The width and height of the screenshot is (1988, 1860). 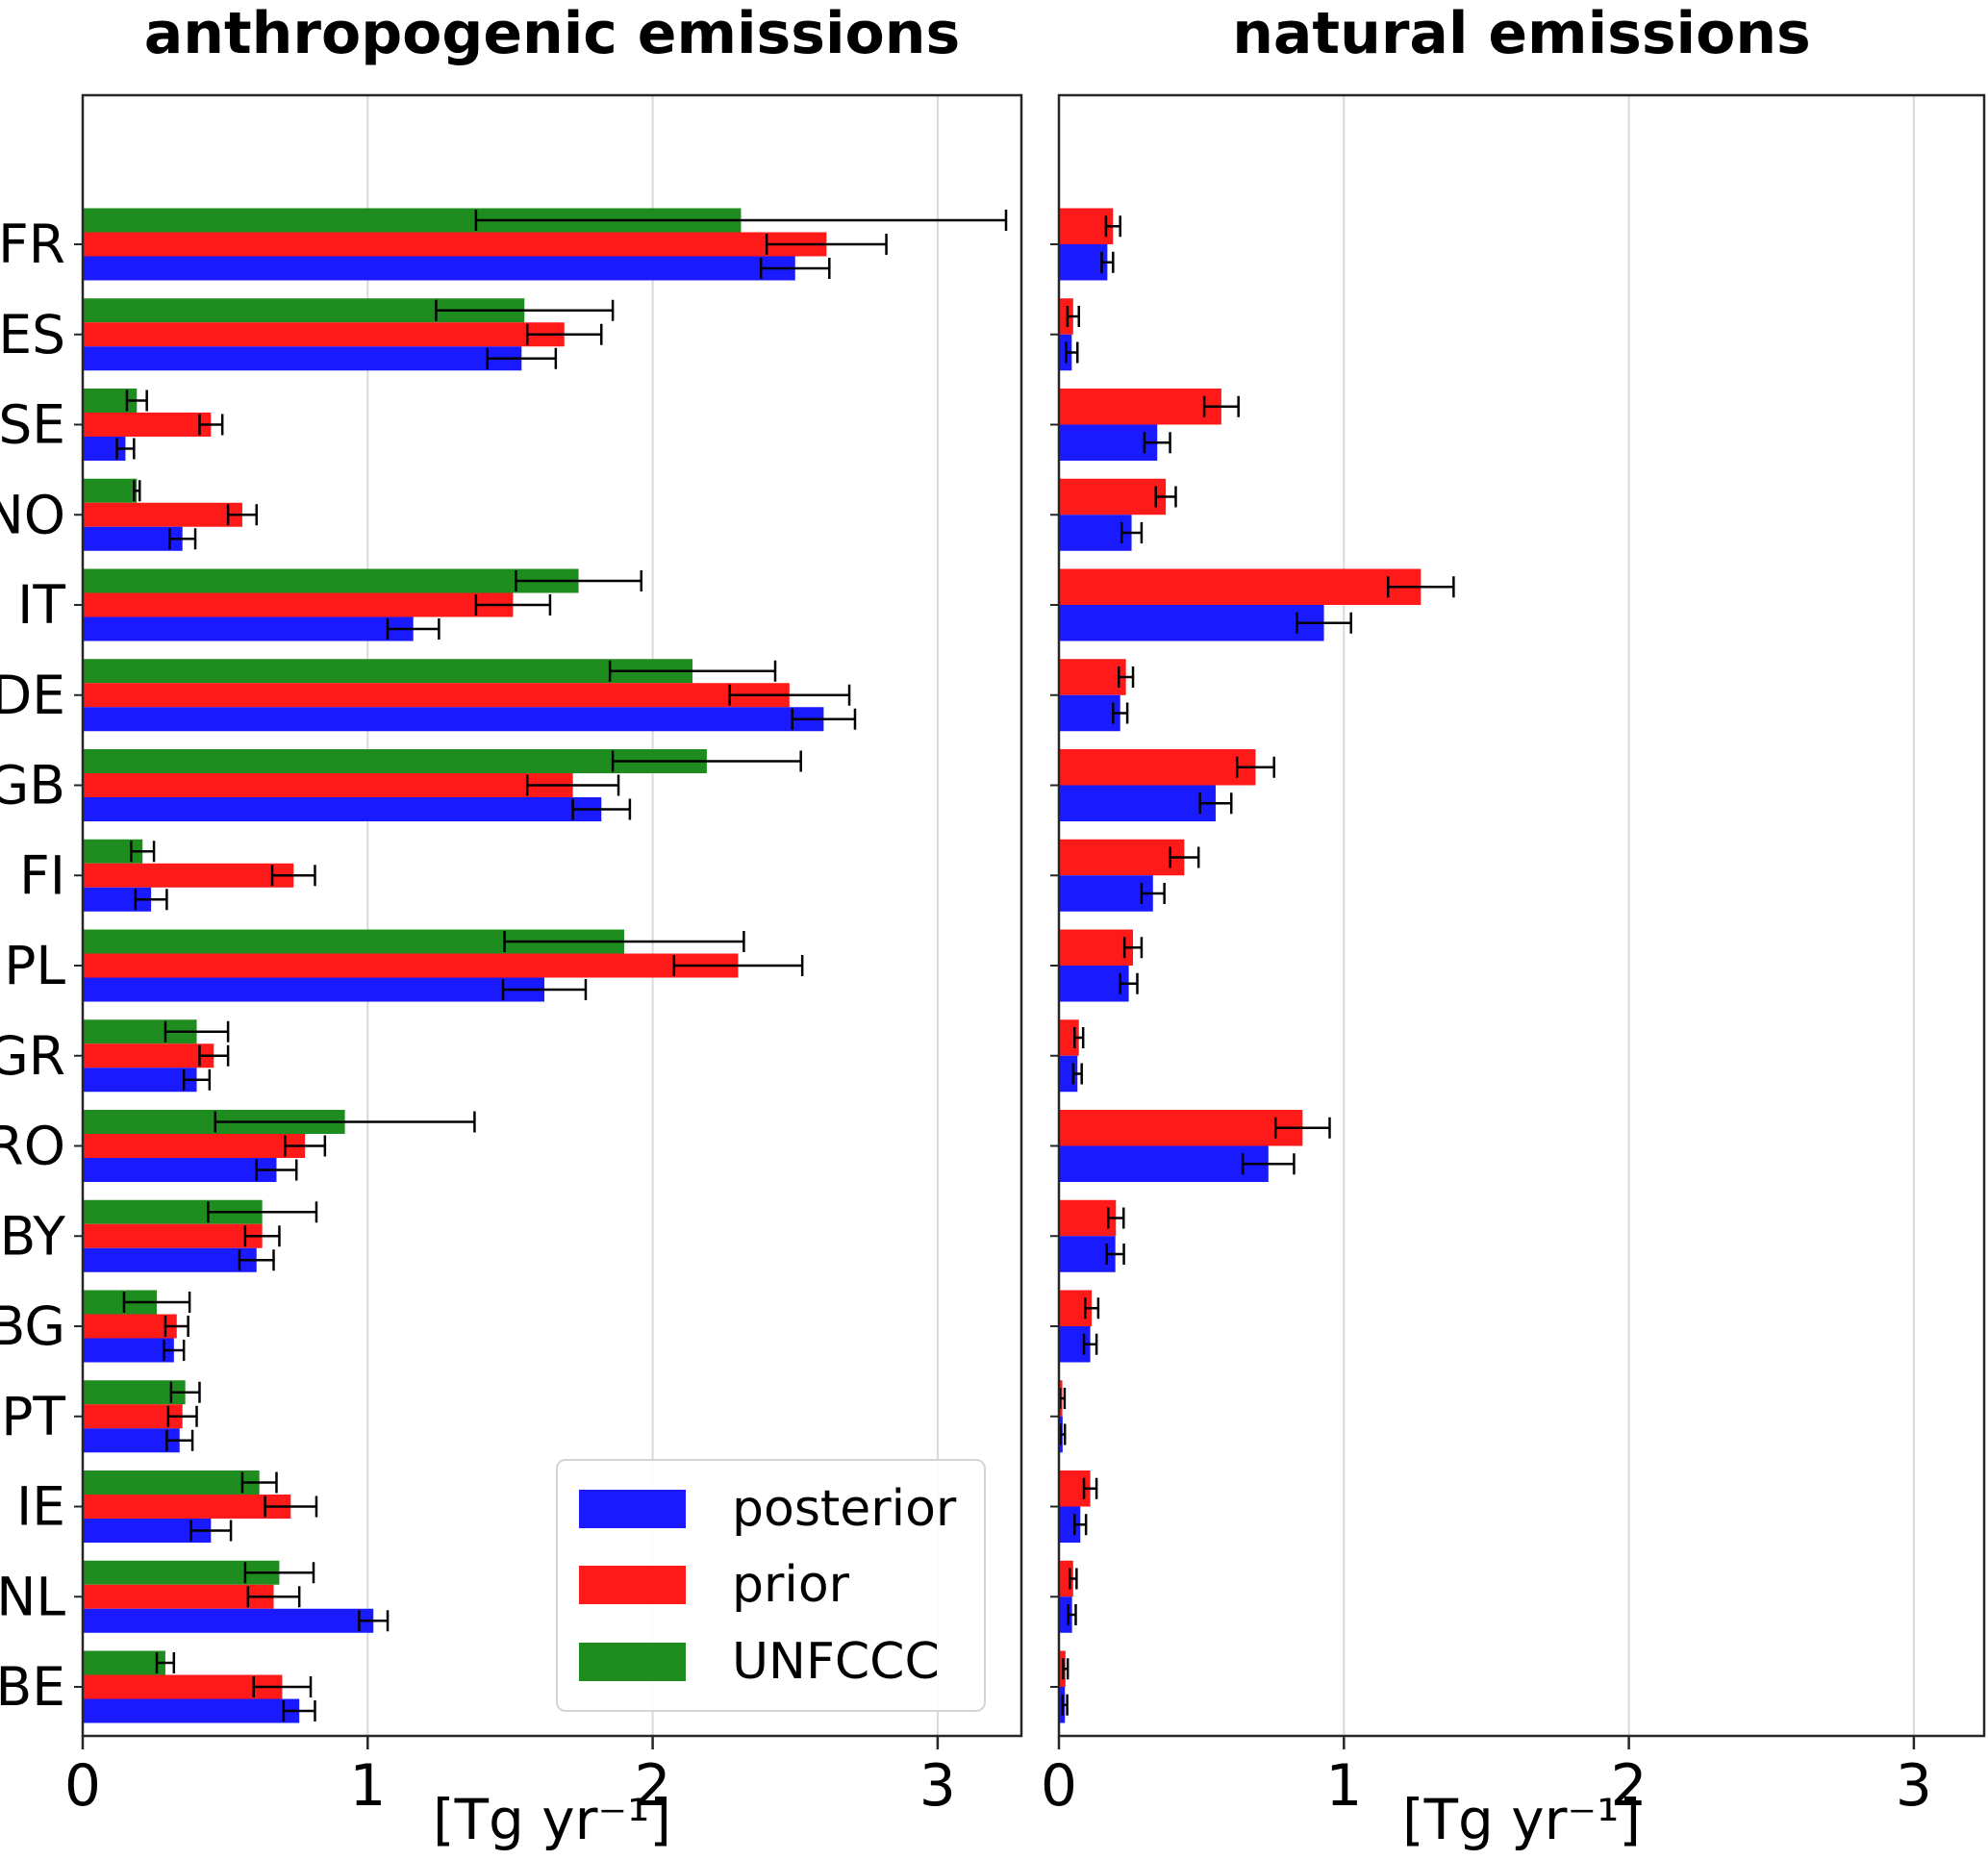 I want to click on y-tick-label-SE: SE, so click(x=32, y=425).